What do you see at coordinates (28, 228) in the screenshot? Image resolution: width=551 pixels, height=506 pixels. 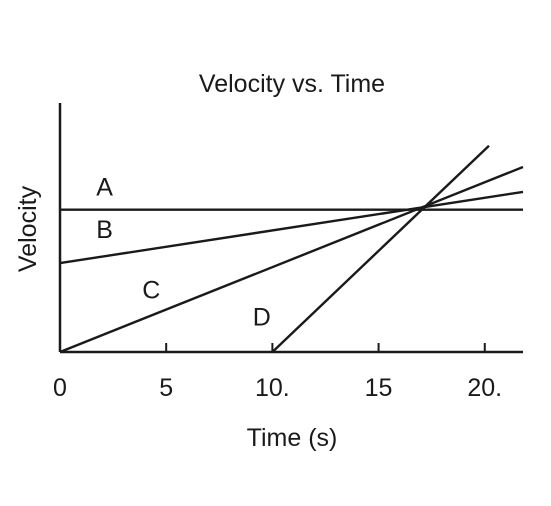 I see `y-axis-label: Velocity` at bounding box center [28, 228].